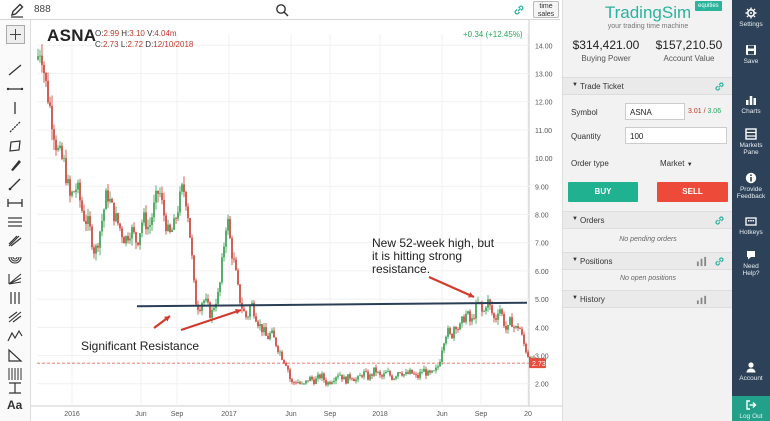  Describe the element at coordinates (15, 279) in the screenshot. I see `fibonacci-fan-tool` at that location.